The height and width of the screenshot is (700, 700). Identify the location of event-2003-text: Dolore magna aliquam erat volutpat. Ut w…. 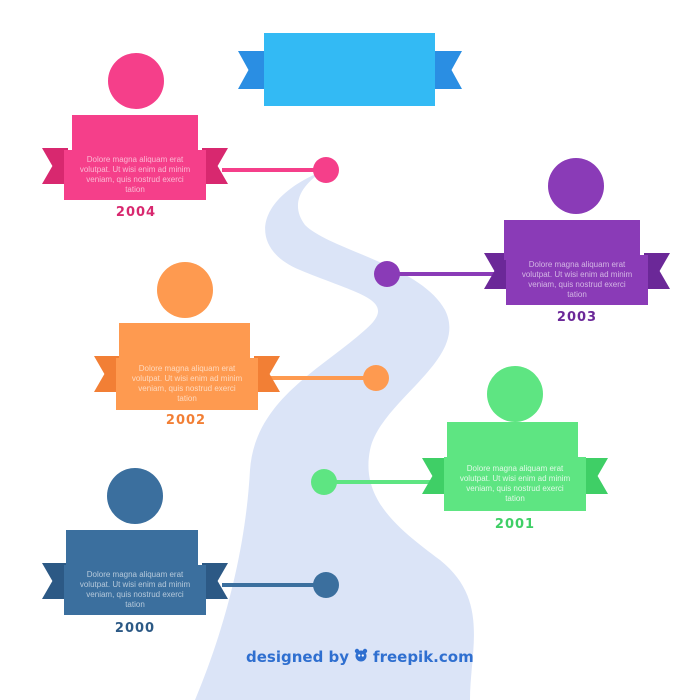
(577, 279).